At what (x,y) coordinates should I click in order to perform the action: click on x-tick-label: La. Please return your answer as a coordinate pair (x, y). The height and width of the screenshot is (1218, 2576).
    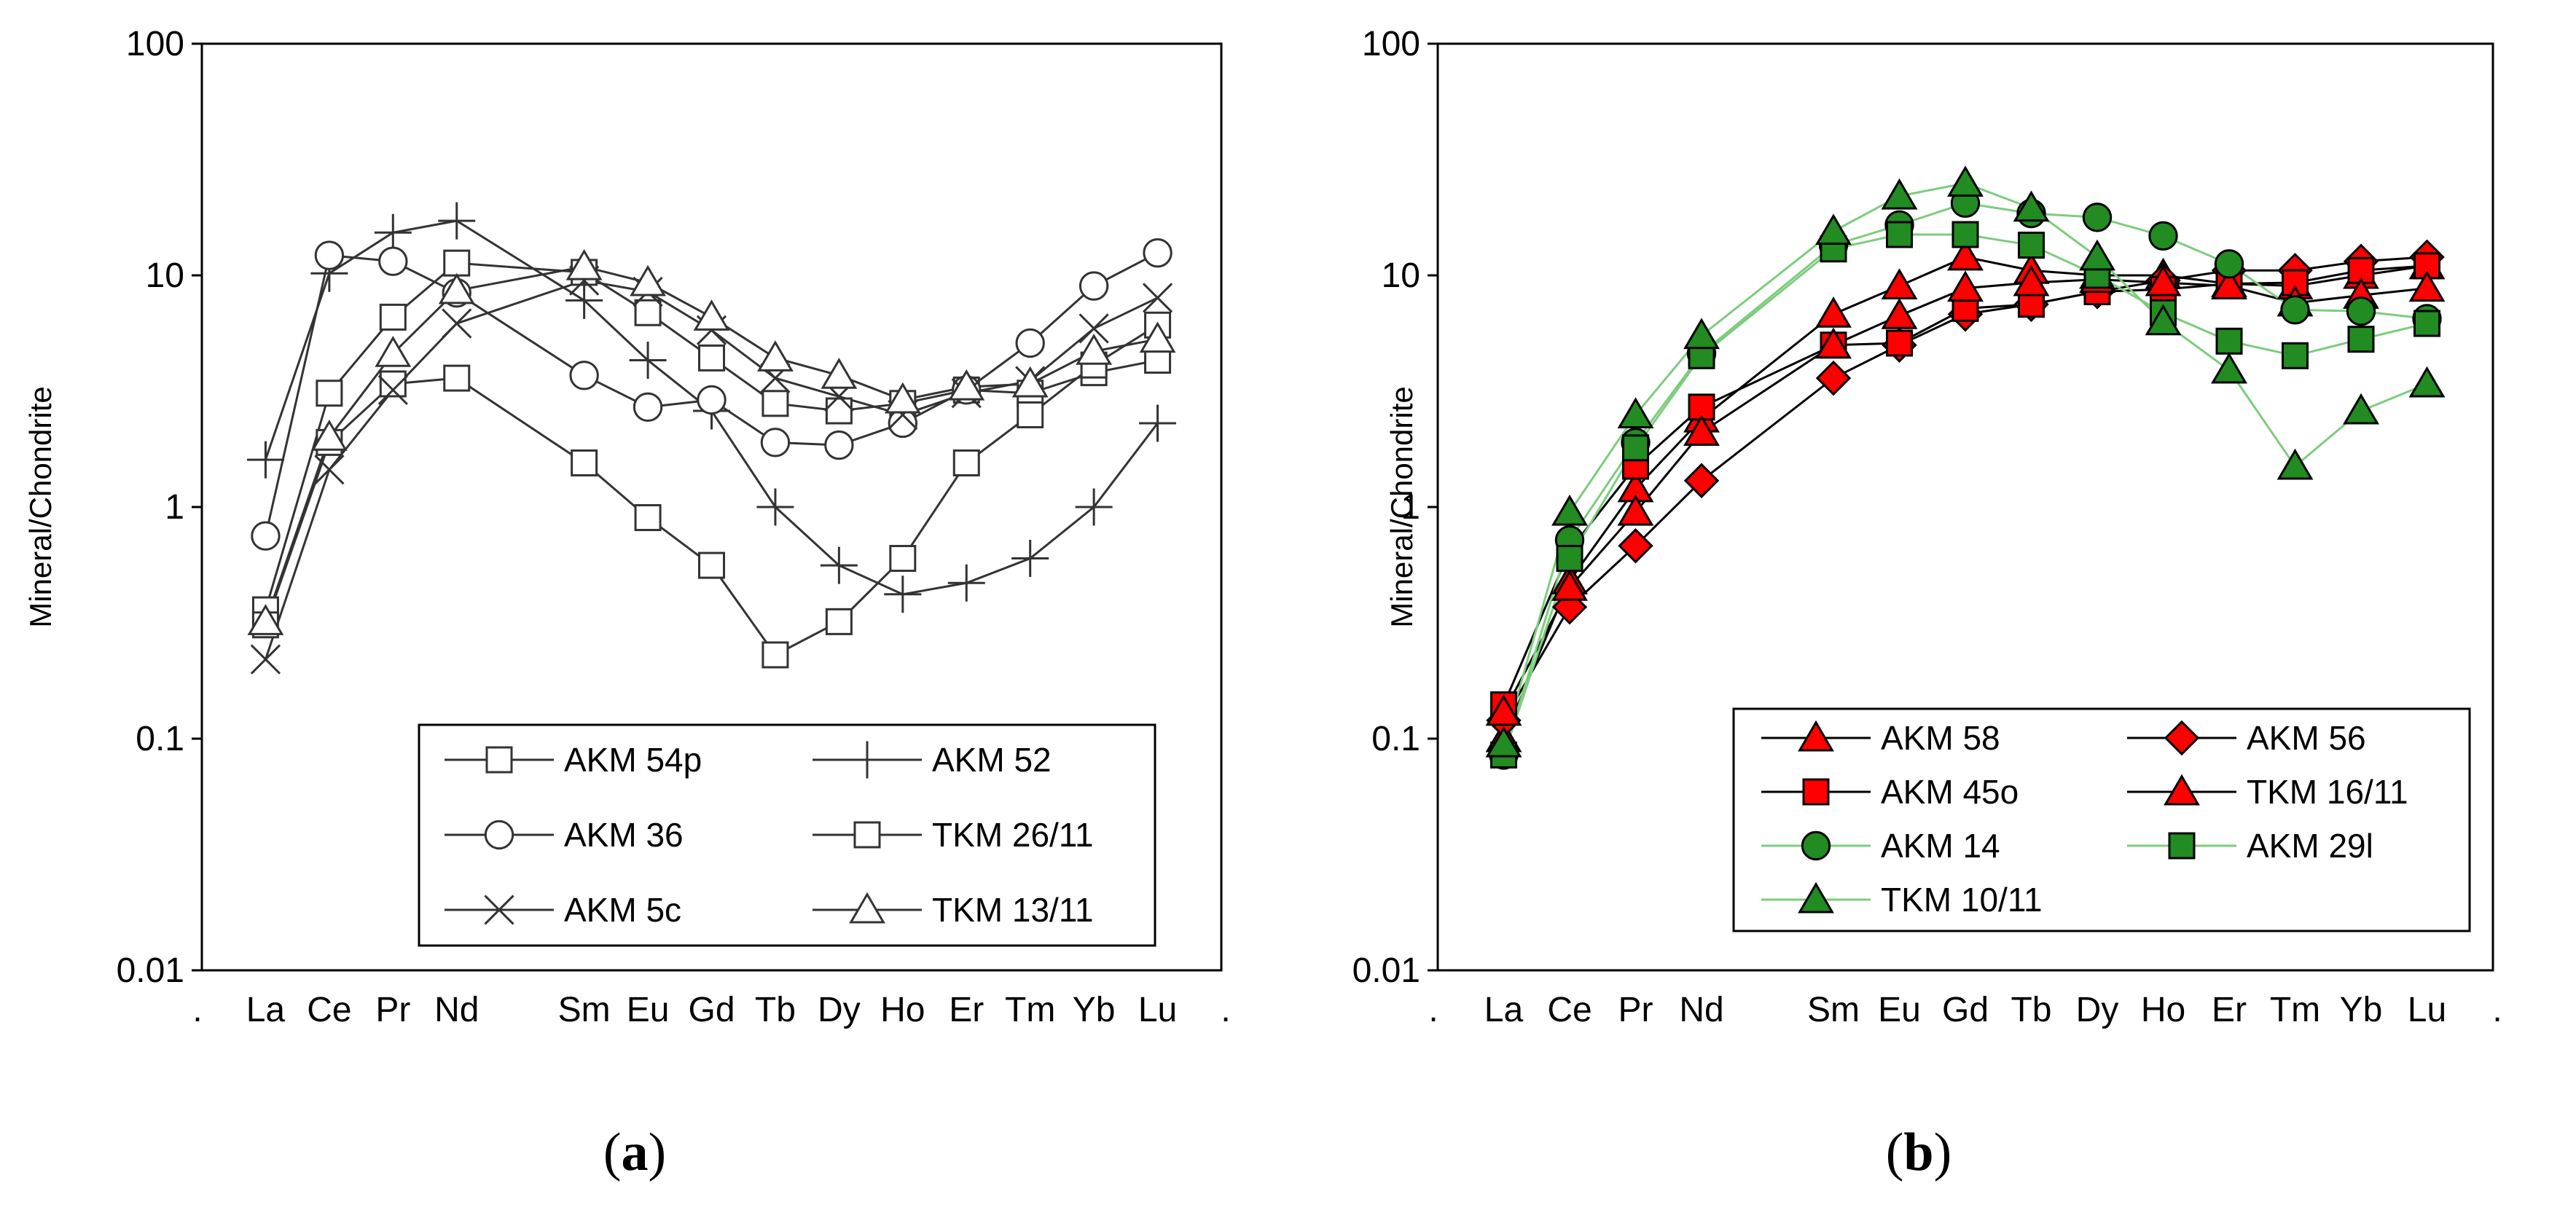
    Looking at the image, I should click on (1504, 1010).